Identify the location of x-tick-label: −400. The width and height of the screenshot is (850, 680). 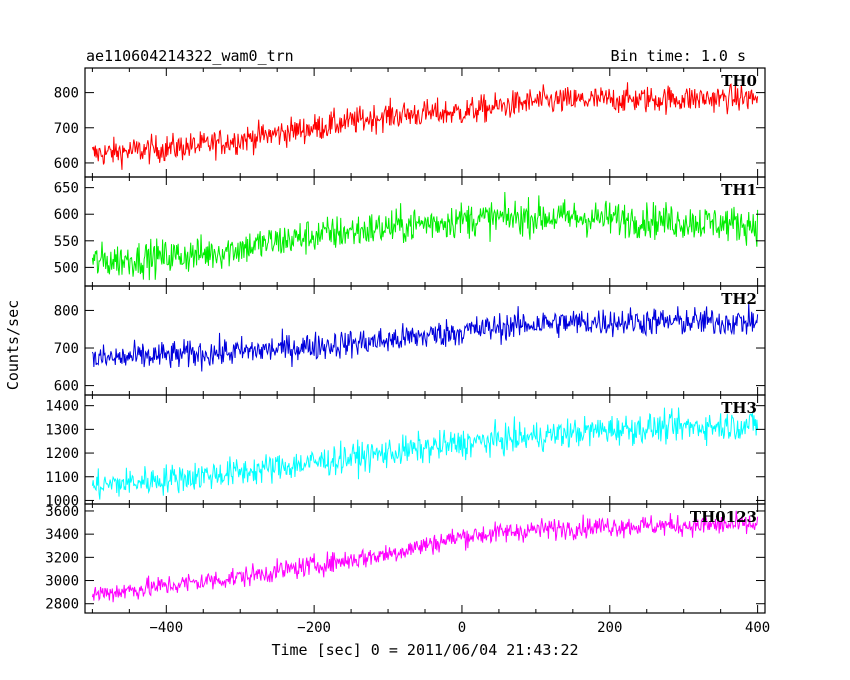
(166, 628).